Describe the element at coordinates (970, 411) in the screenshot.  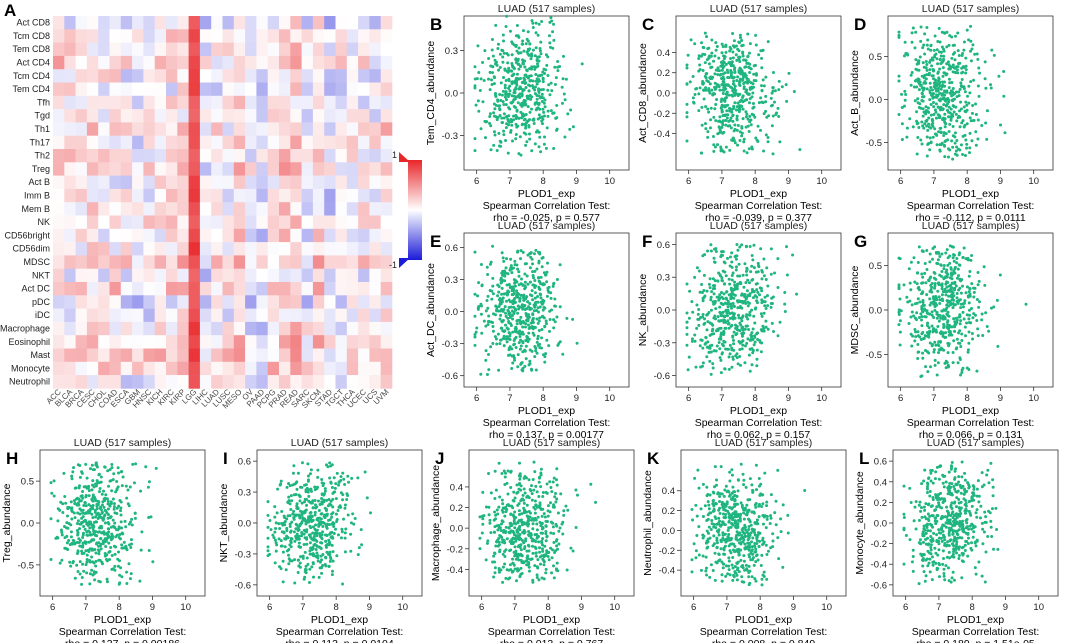
I see `x-axis-label: PLOD1_exp` at that location.